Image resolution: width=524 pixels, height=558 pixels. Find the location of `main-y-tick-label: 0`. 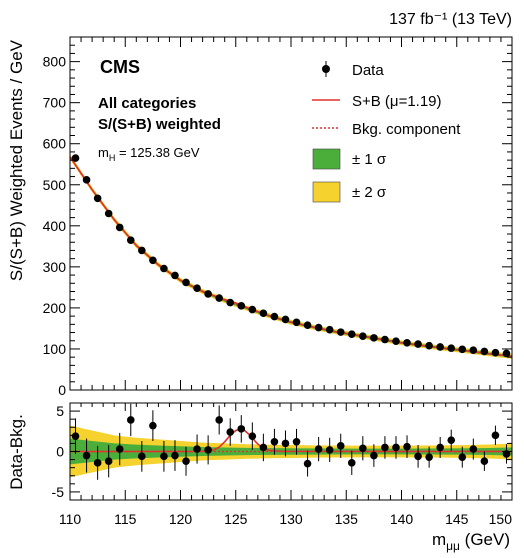

main-y-tick-label: 0 is located at coordinates (62, 390).